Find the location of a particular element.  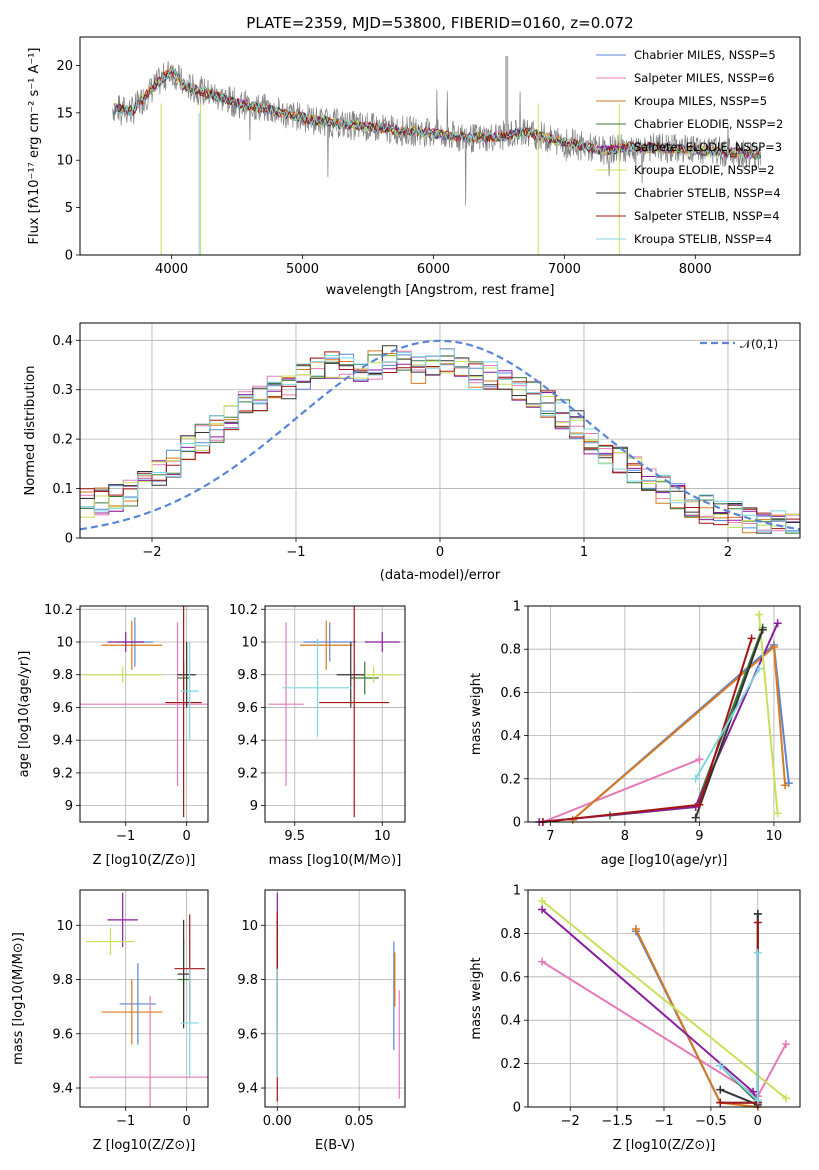

x-axis-label: mass [log10(M/M⊙)] is located at coordinates (335, 860).